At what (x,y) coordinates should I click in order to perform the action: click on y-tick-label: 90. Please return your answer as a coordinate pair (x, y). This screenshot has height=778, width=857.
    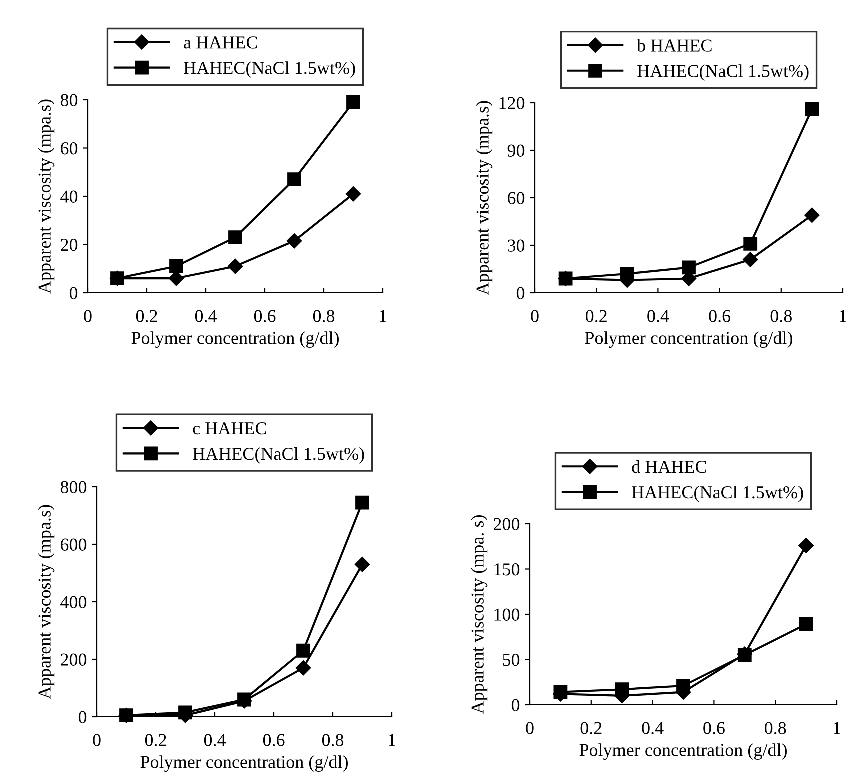
    Looking at the image, I should click on (516, 150).